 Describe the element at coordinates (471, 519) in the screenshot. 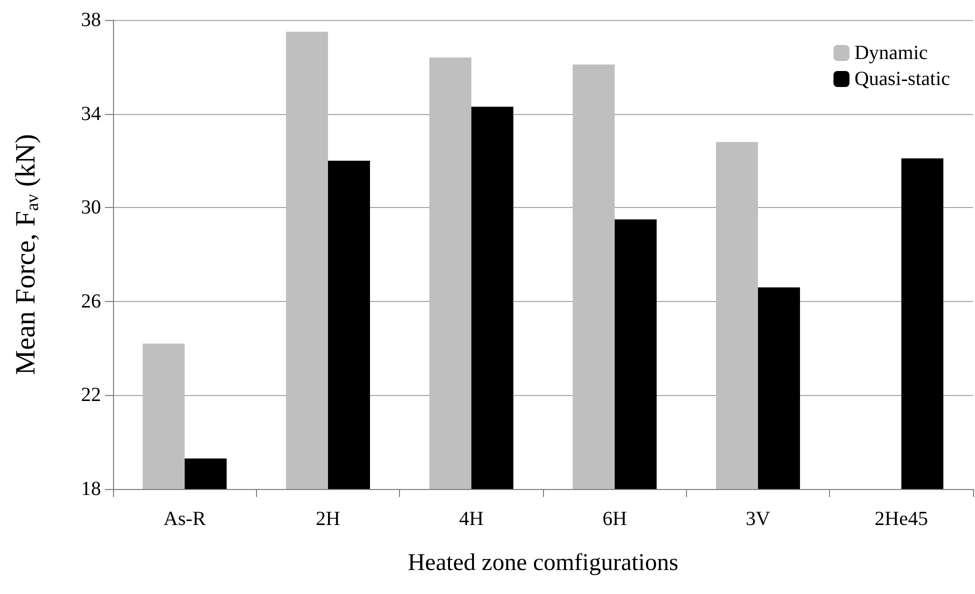

I see `x-tick-label: 4H` at that location.